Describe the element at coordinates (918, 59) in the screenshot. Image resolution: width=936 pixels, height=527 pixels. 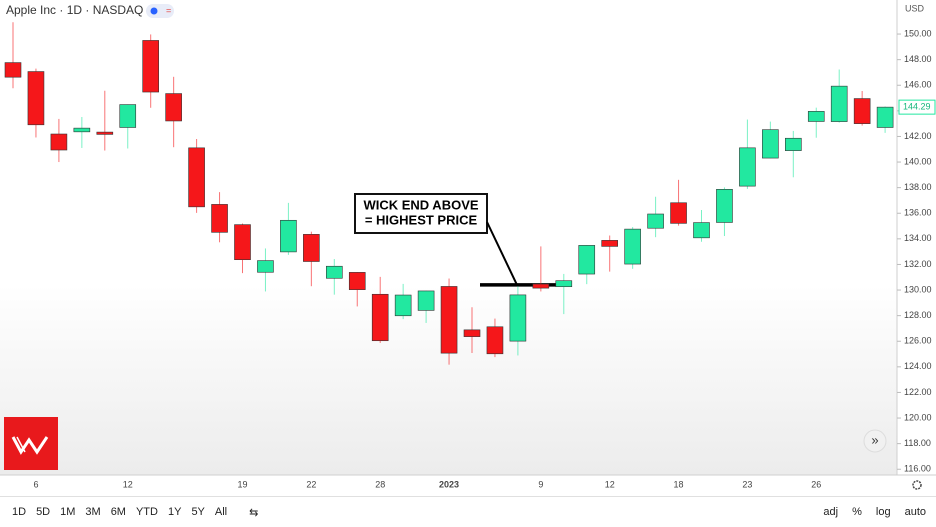
I see `y-tick-label: 148.00` at that location.